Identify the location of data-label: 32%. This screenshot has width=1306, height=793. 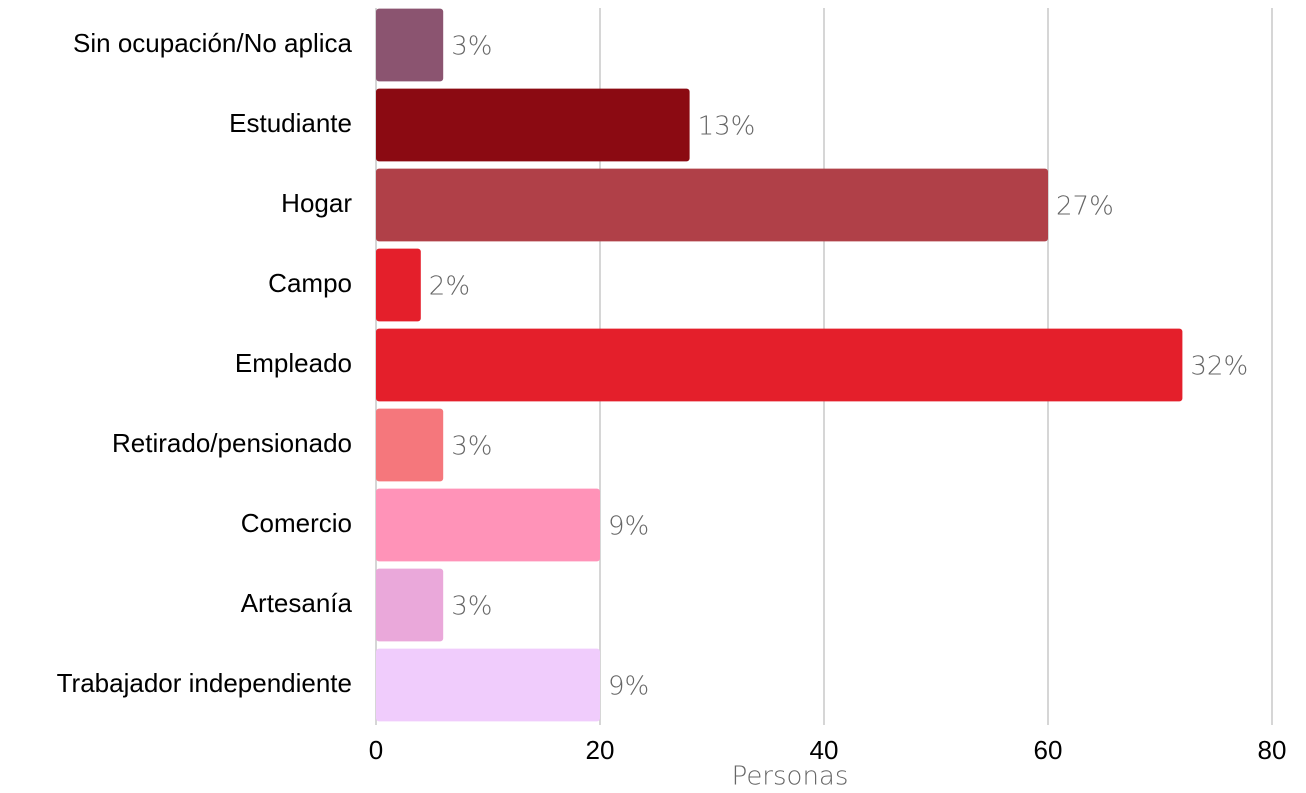
(1219, 367).